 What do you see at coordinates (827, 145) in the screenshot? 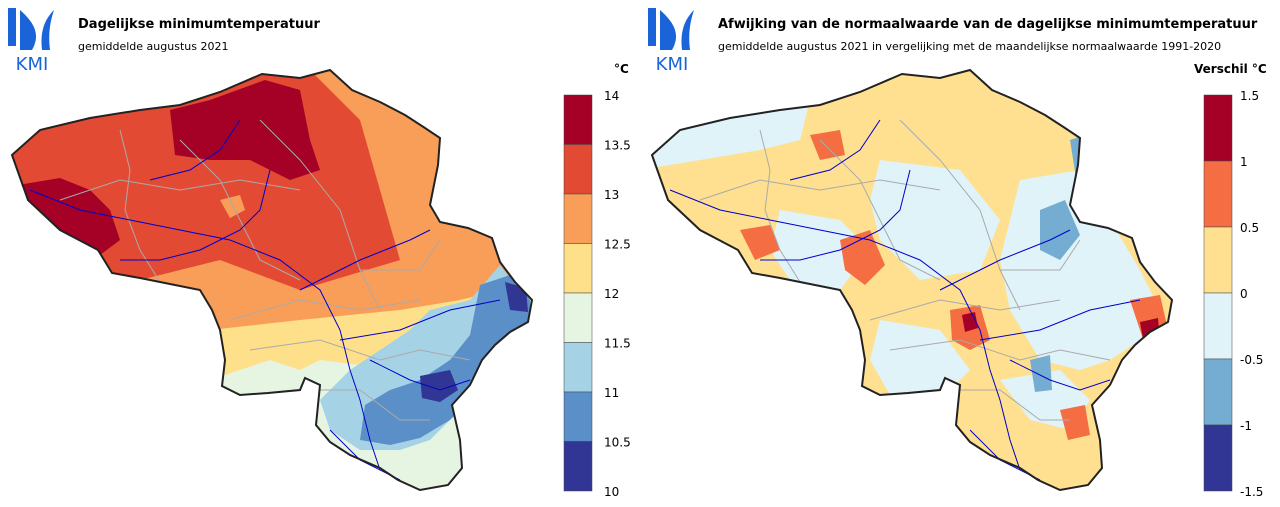
I see `anomaly-band-0.5-1-north` at bounding box center [827, 145].